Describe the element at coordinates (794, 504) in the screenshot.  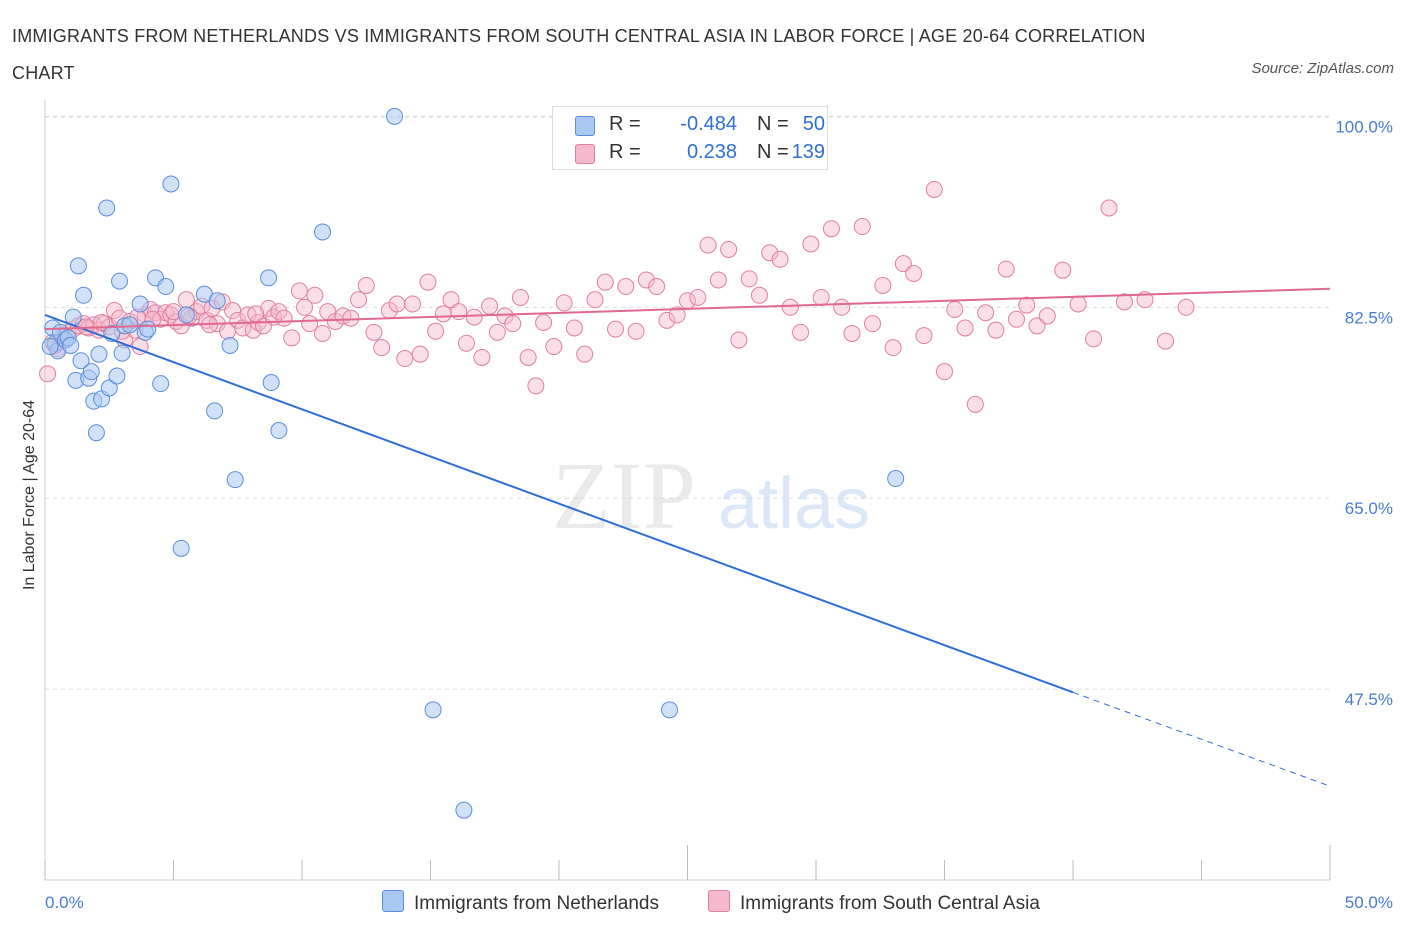
I see `watermark-atlas: atlas` at that location.